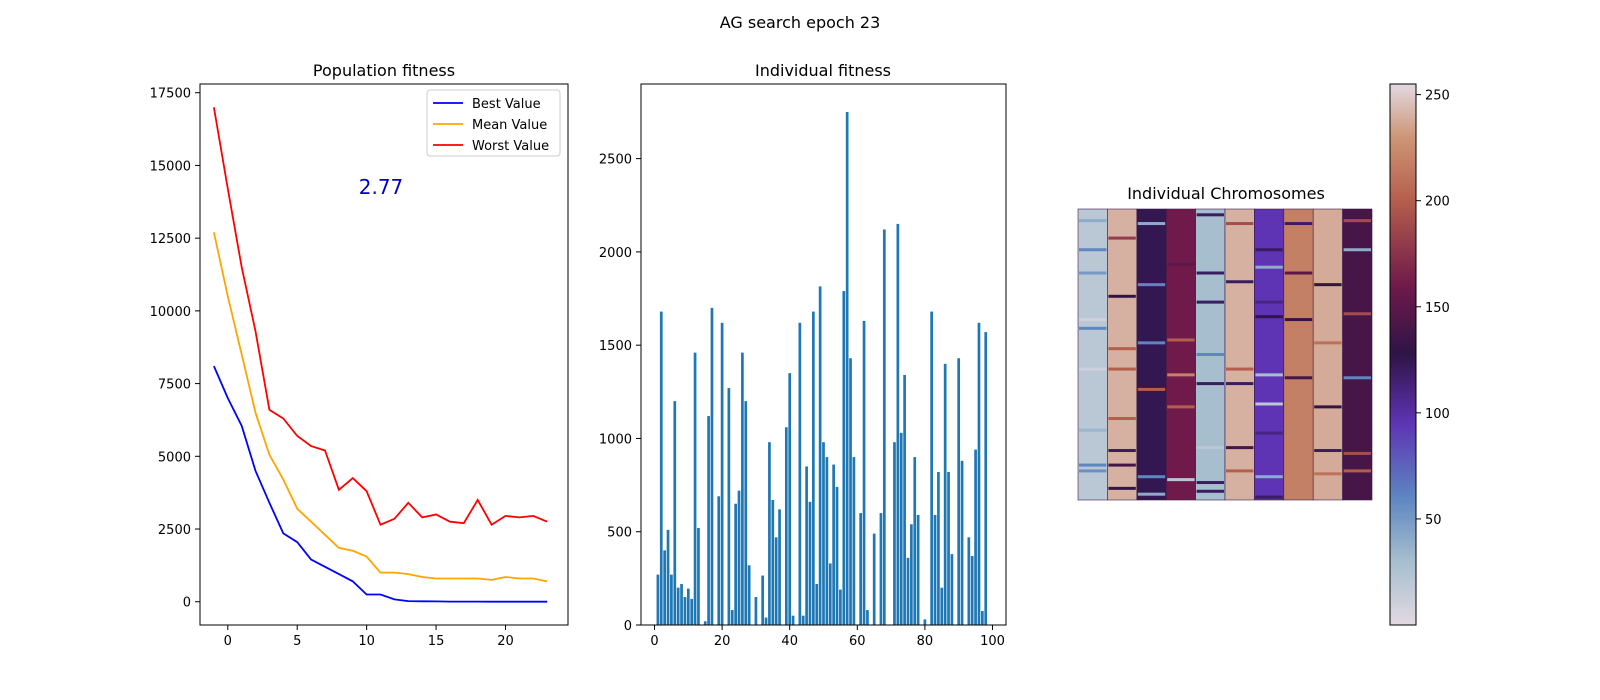 This screenshot has width=1600, height=700. Describe the element at coordinates (615, 346) in the screenshot. I see `y-tick-label: 1500` at that location.